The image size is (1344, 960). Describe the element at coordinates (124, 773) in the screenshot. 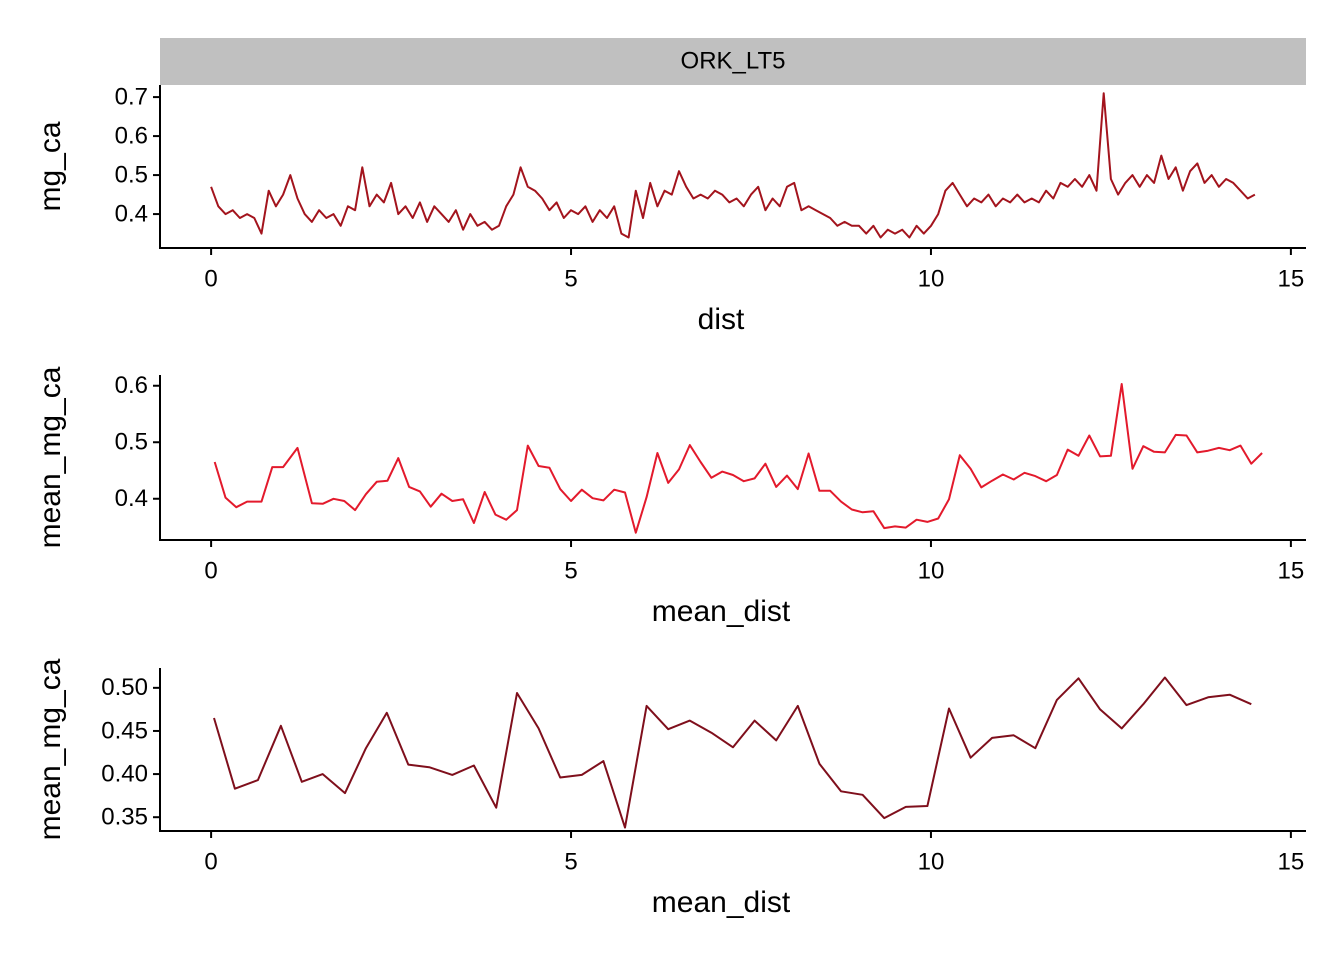

I see `y-tick-label: 0.40` at that location.